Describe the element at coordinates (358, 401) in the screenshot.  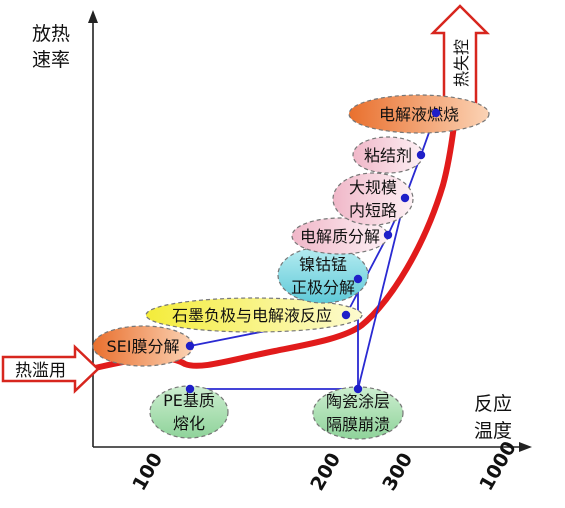
I see `ceramic-label-line1: 陶瓷涂层` at that location.